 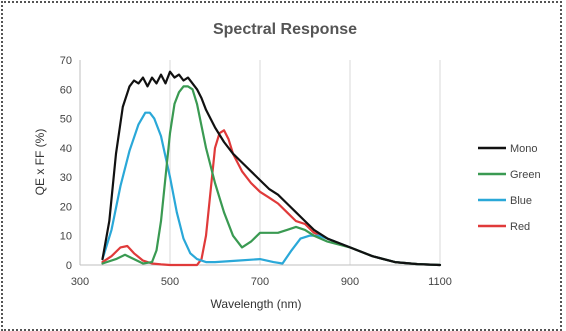 I want to click on y-tick-label: 30, so click(x=66, y=178).